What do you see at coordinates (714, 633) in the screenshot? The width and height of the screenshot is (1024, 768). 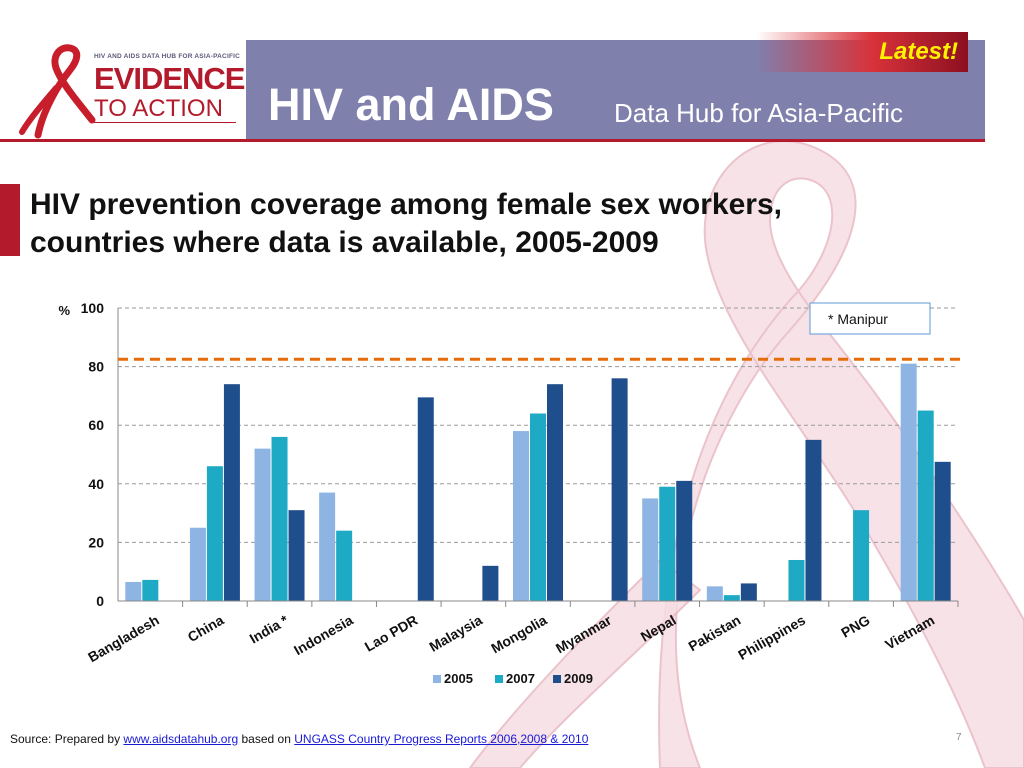 I see `x-tick-label: Pakistan` at bounding box center [714, 633].